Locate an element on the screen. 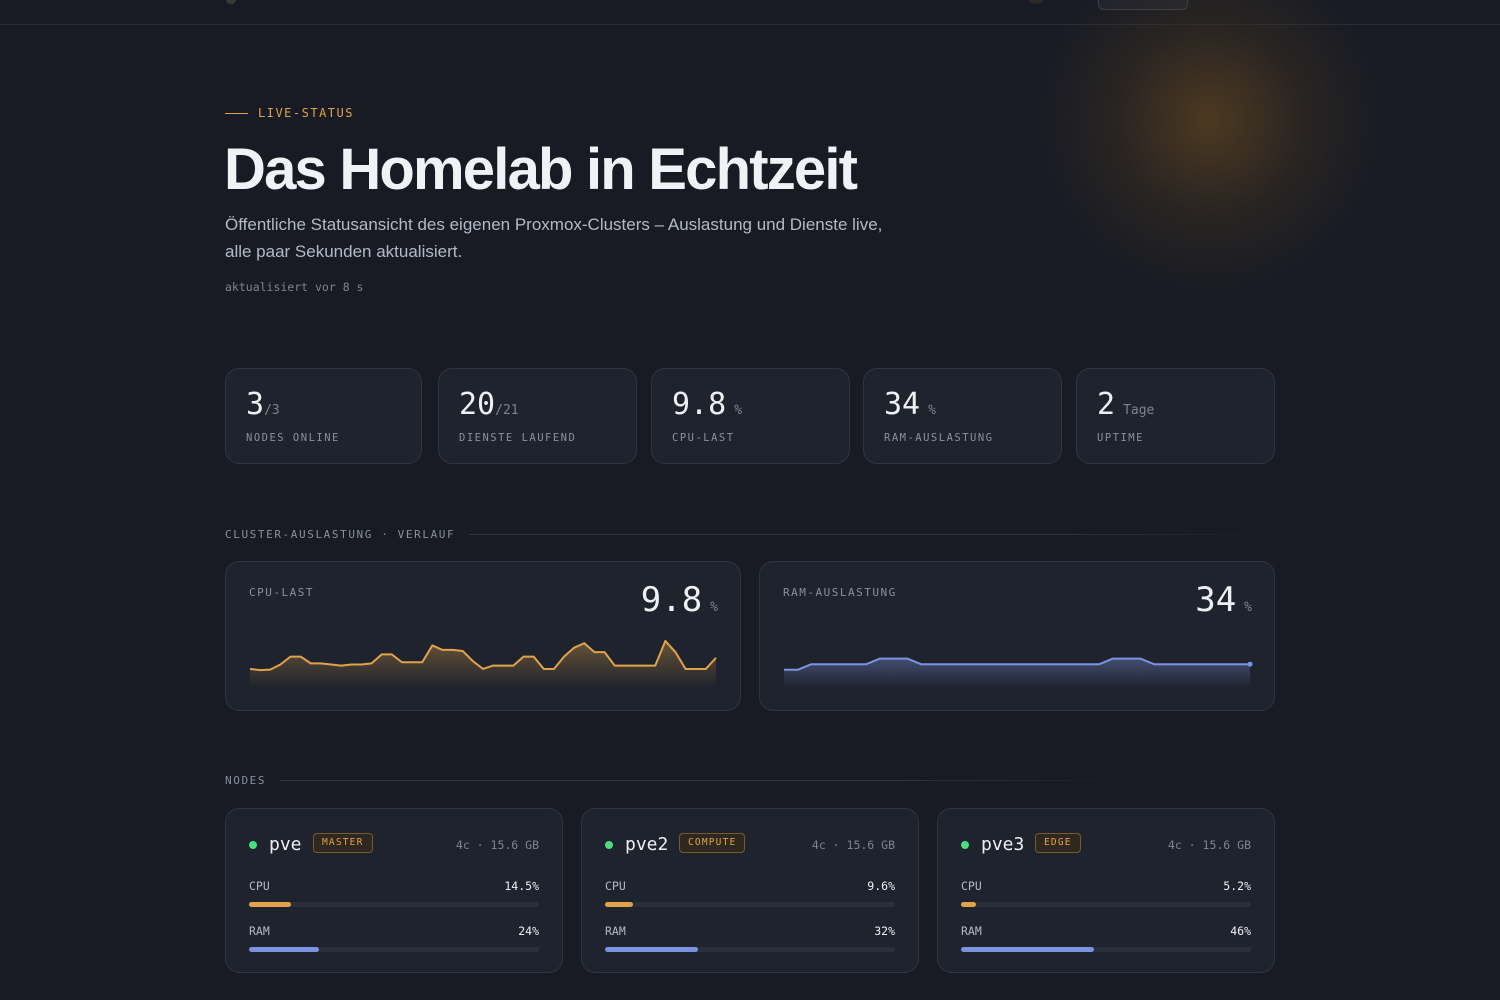 This screenshot has height=1000, width=1500. stat-unit: /3 is located at coordinates (272, 410).